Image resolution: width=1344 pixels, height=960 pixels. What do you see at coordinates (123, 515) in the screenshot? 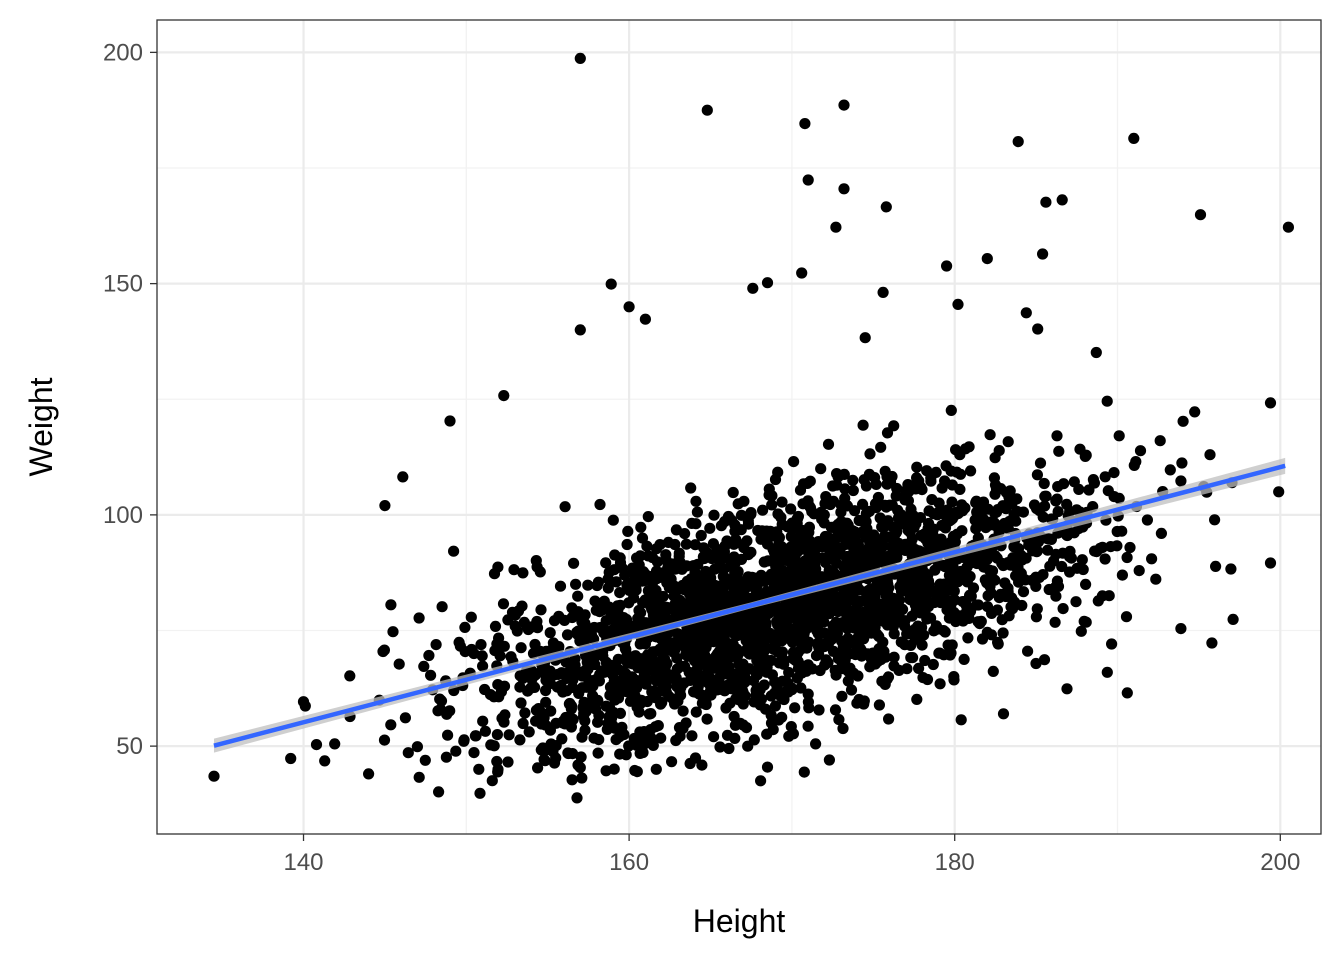
I see `y-tick-label: 100` at bounding box center [123, 515].